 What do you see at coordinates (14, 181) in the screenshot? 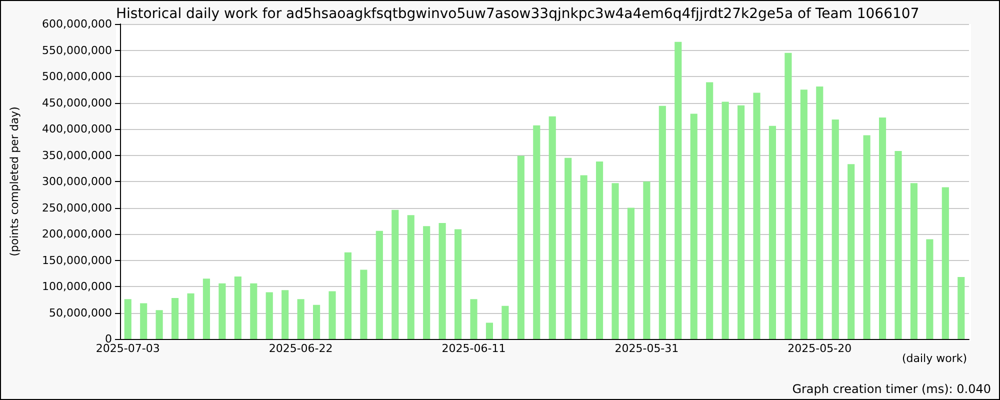
I see `y-axis-title: (points completed per day)` at bounding box center [14, 181].